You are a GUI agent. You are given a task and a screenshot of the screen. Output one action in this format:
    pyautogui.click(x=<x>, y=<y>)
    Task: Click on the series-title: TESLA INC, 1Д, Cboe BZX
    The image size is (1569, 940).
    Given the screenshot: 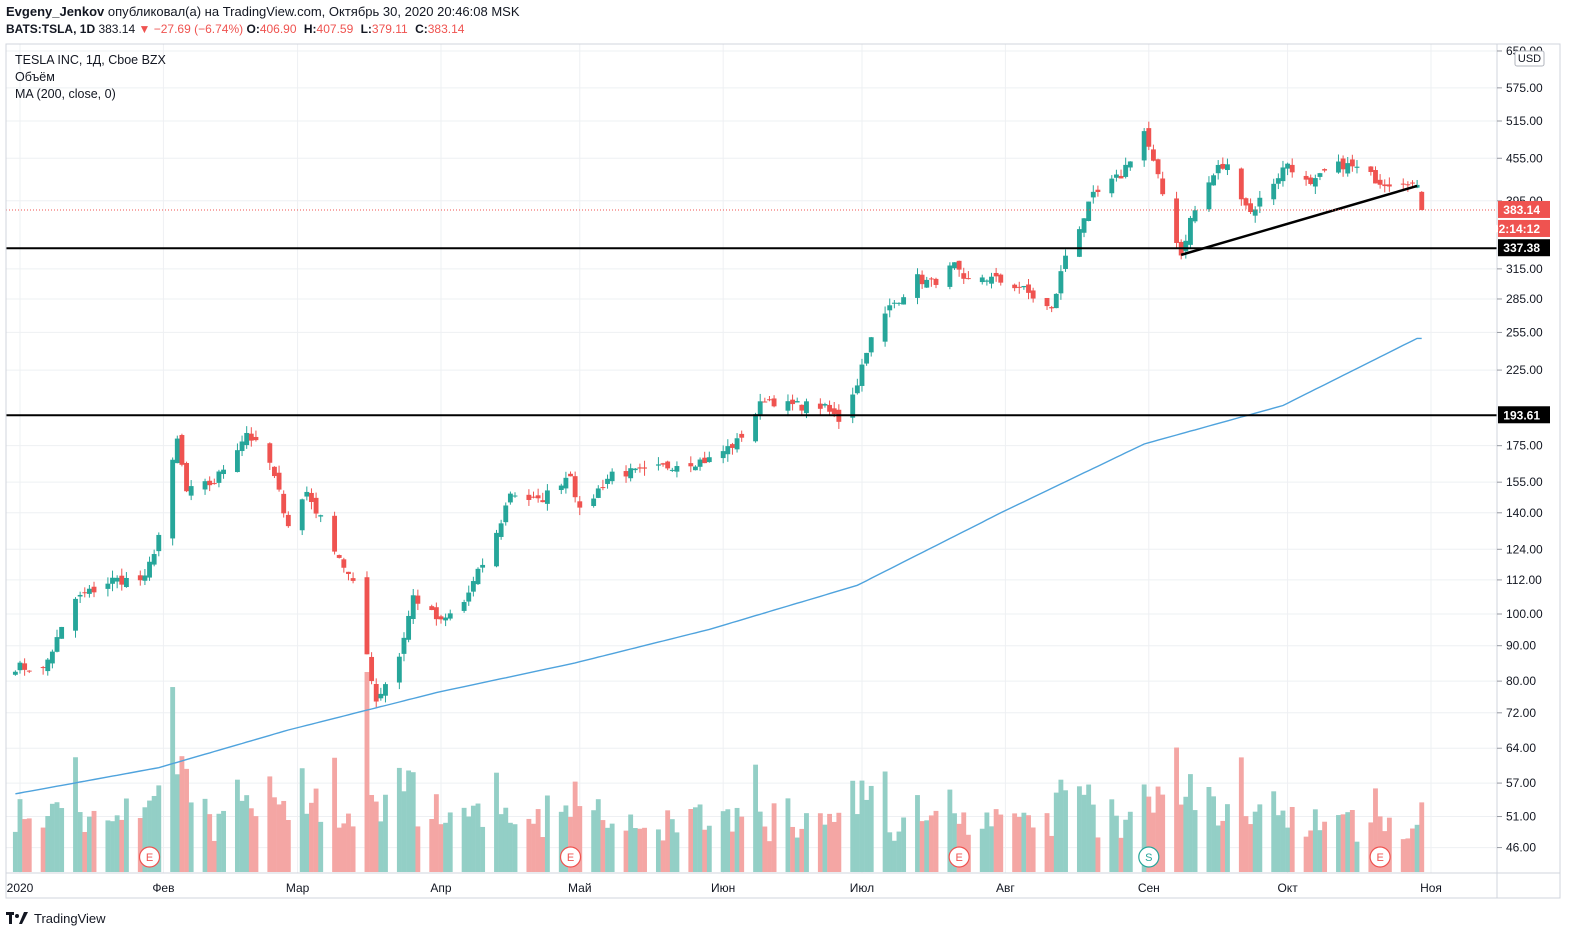 What is the action you would take?
    pyautogui.click(x=90, y=60)
    